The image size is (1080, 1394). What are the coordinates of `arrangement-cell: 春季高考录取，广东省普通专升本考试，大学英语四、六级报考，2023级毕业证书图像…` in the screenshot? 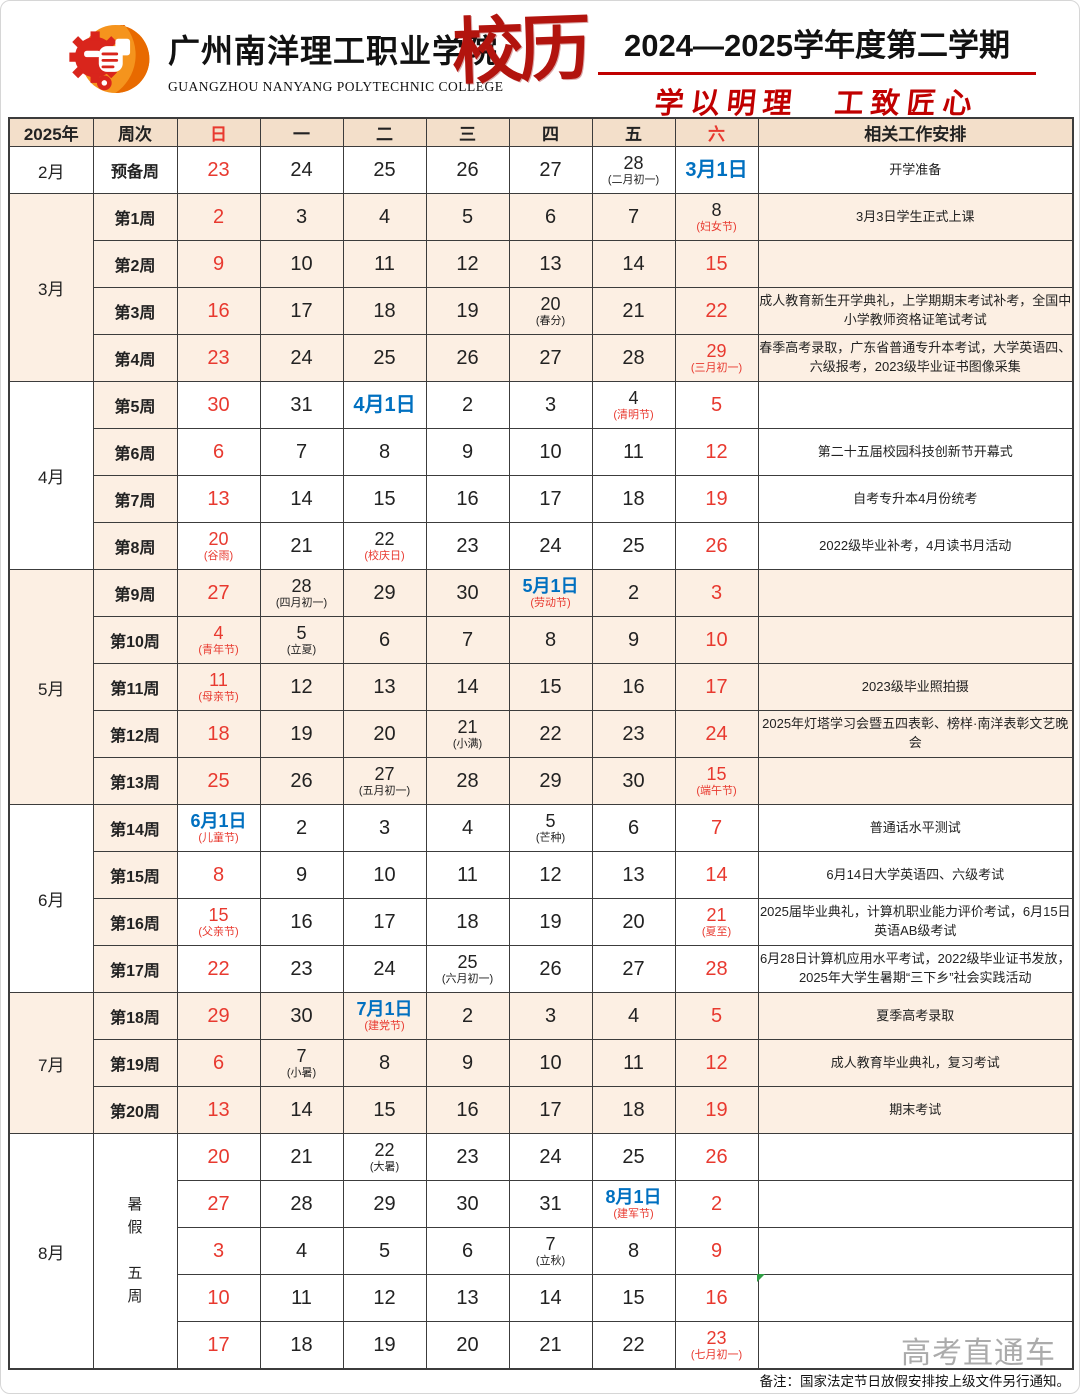 It's located at (915, 358).